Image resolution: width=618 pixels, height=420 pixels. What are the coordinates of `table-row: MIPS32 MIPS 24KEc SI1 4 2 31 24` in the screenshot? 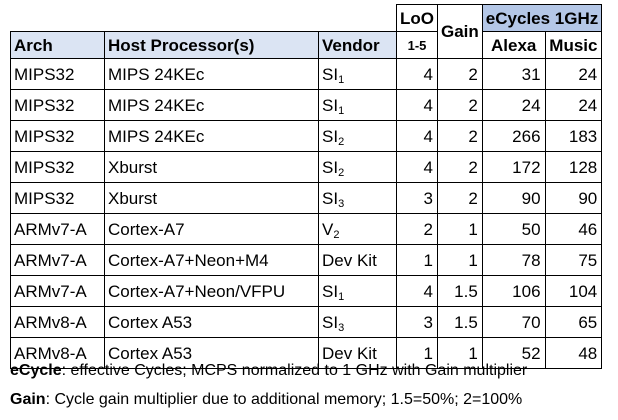 It's located at (306, 74).